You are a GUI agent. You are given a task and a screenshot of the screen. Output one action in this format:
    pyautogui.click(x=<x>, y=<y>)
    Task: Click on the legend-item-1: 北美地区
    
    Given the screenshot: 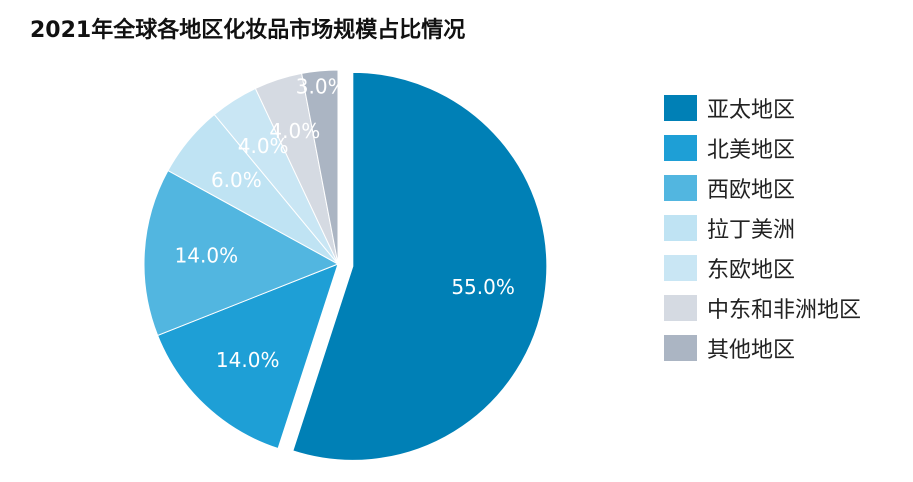 What is the action you would take?
    pyautogui.click(x=762, y=148)
    